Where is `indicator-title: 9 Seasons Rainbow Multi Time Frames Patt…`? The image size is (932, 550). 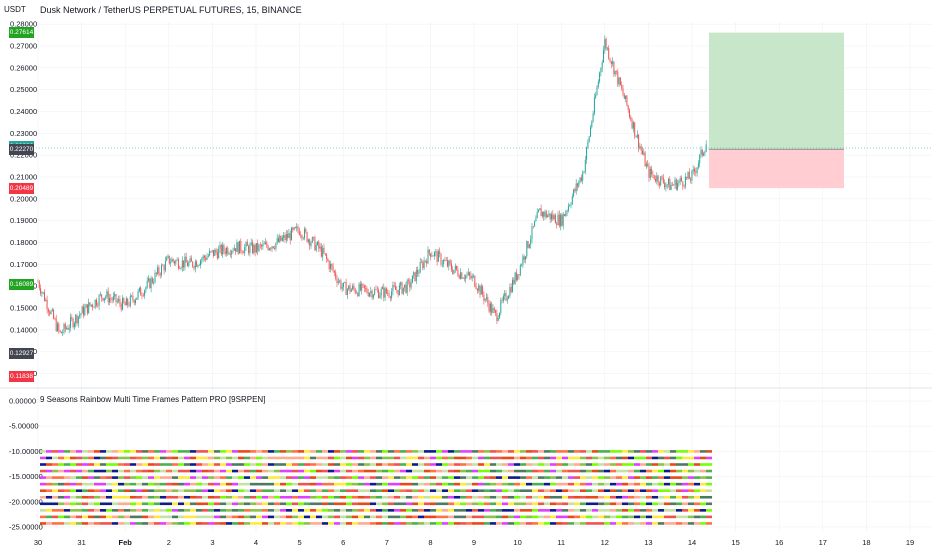 indicator-title: 9 Seasons Rainbow Multi Time Frames Patt… is located at coordinates (153, 399).